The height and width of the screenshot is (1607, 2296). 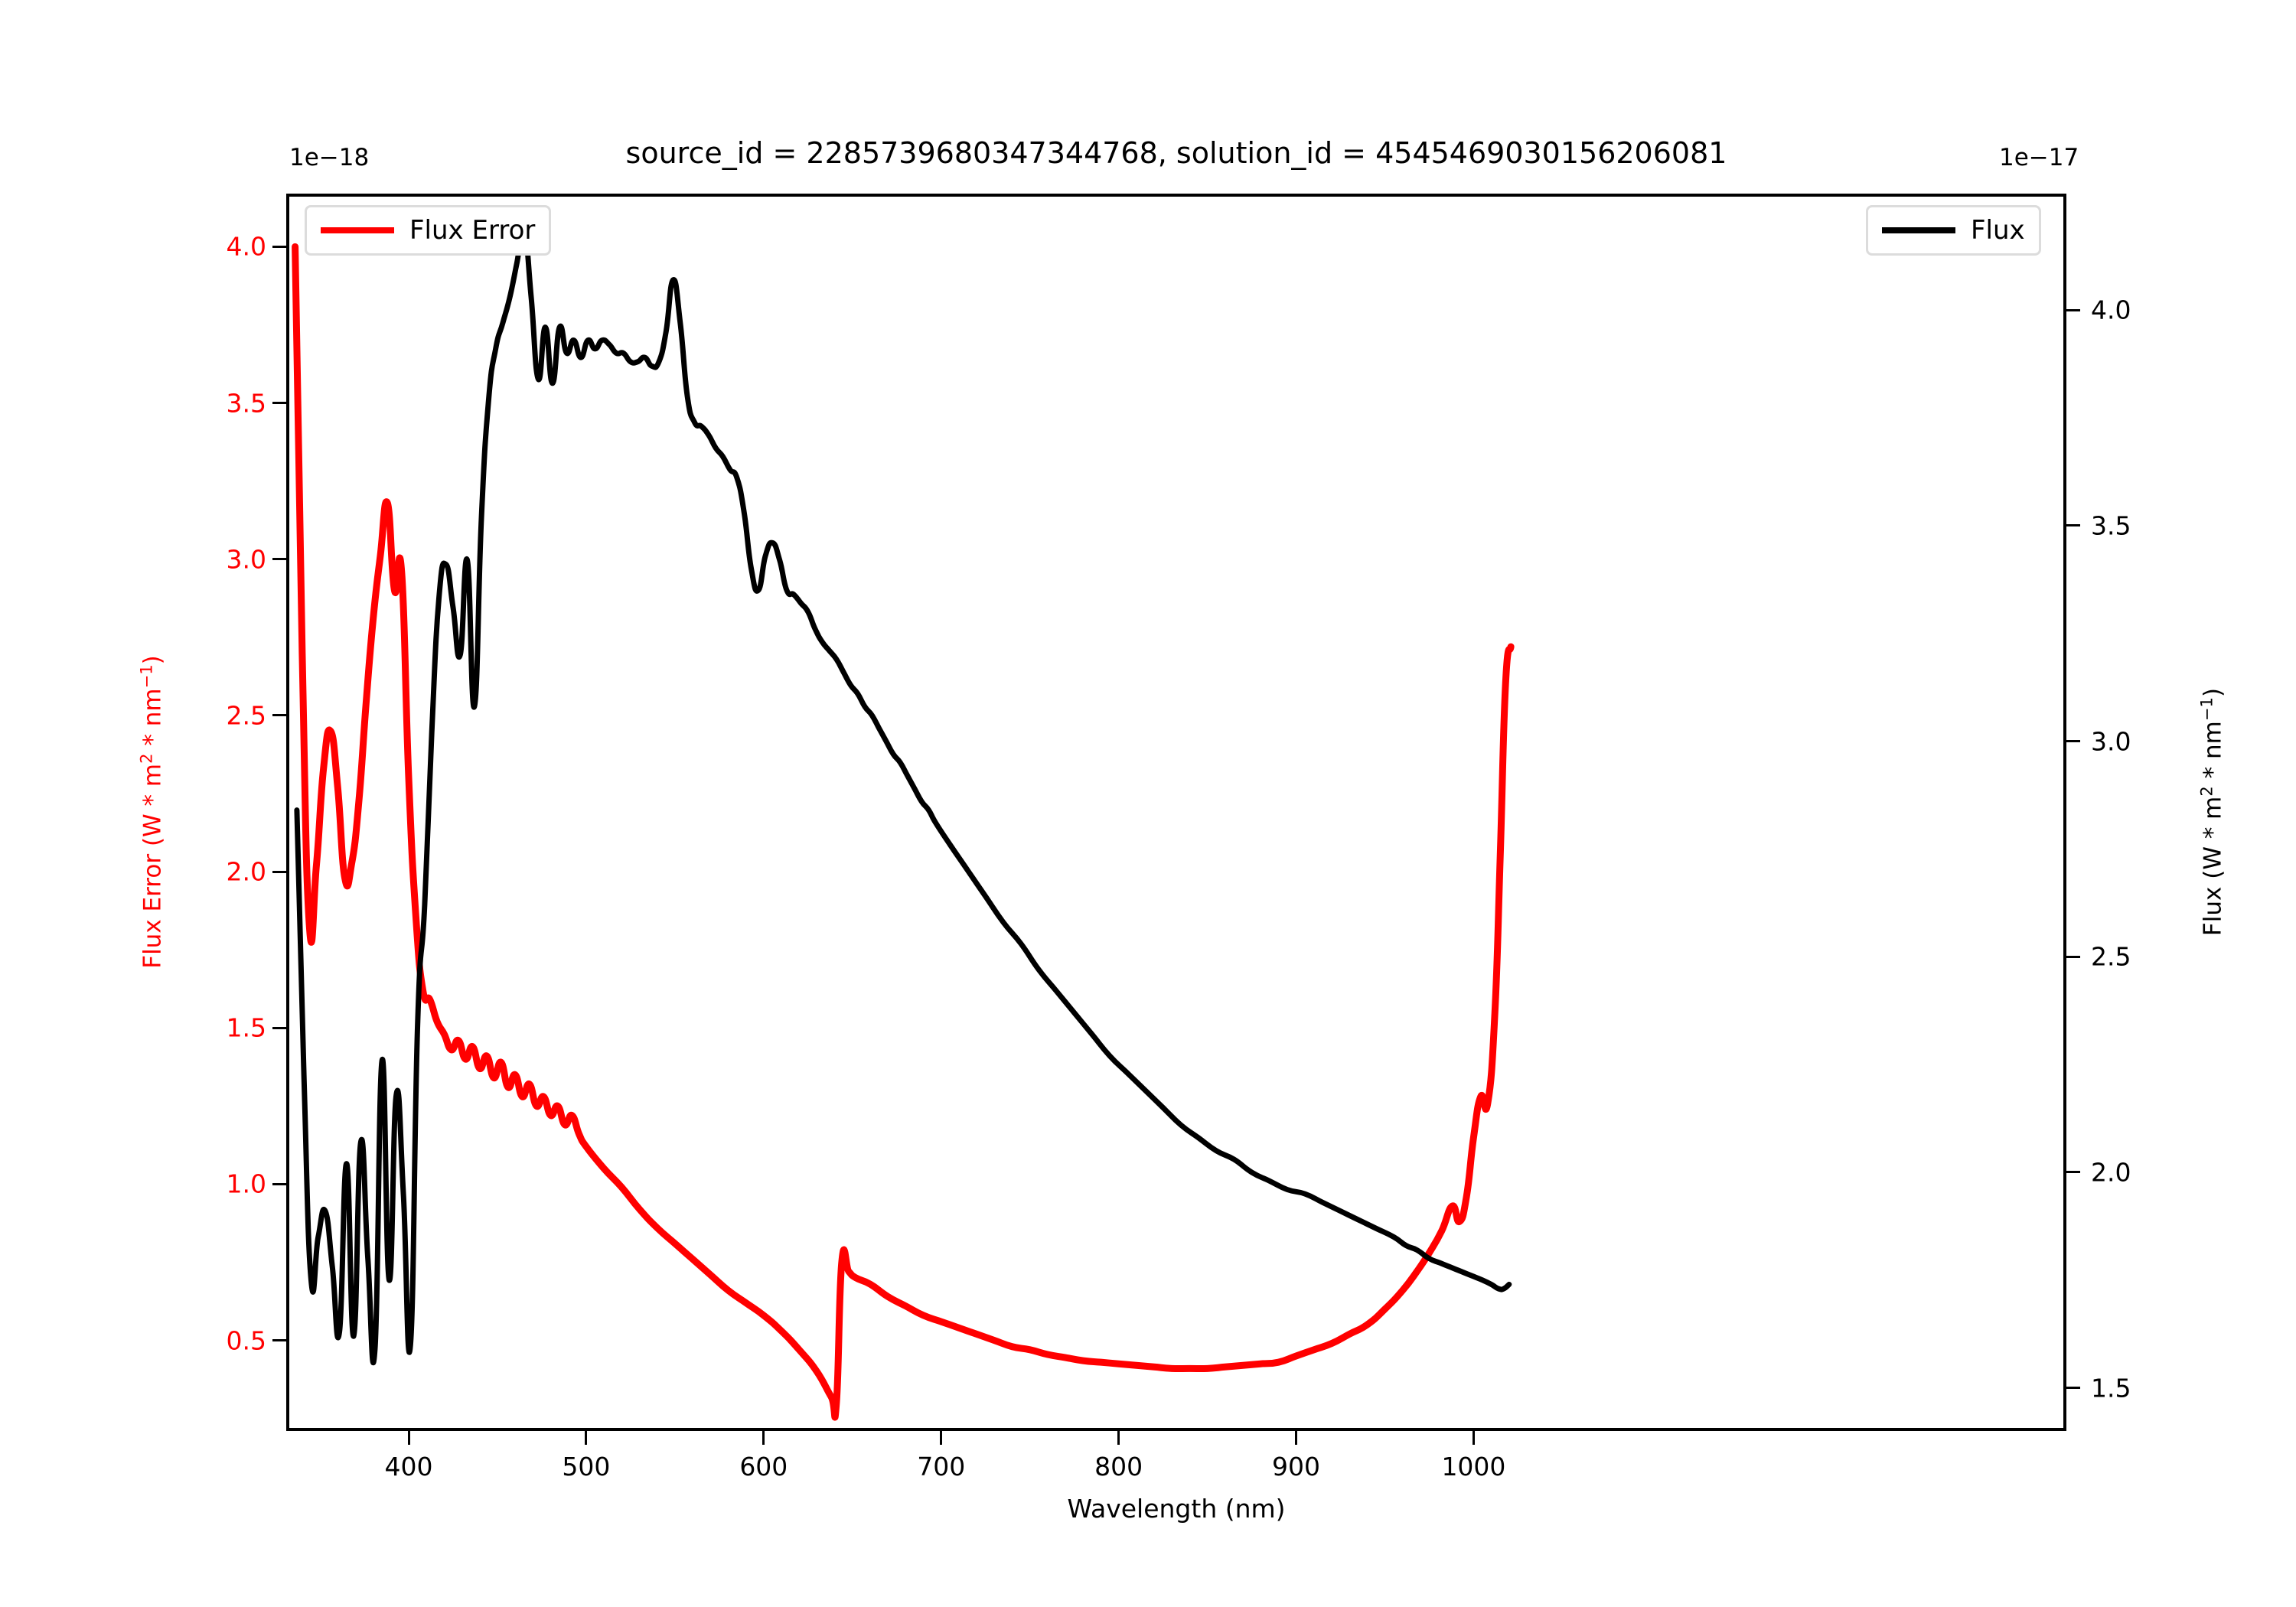 I want to click on left-y-tick-label: 1.0, so click(x=246, y=1184).